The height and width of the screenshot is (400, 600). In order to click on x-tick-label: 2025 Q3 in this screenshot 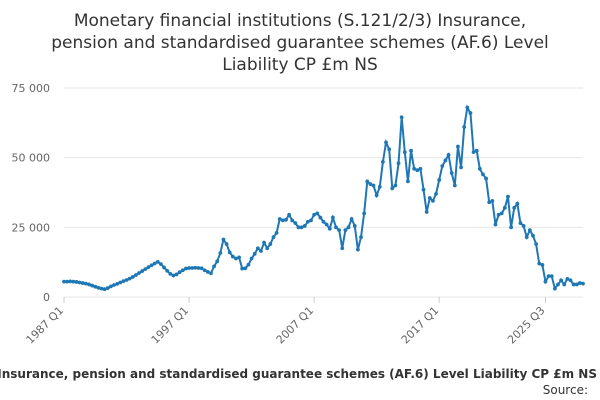, I will do `click(526, 325)`.